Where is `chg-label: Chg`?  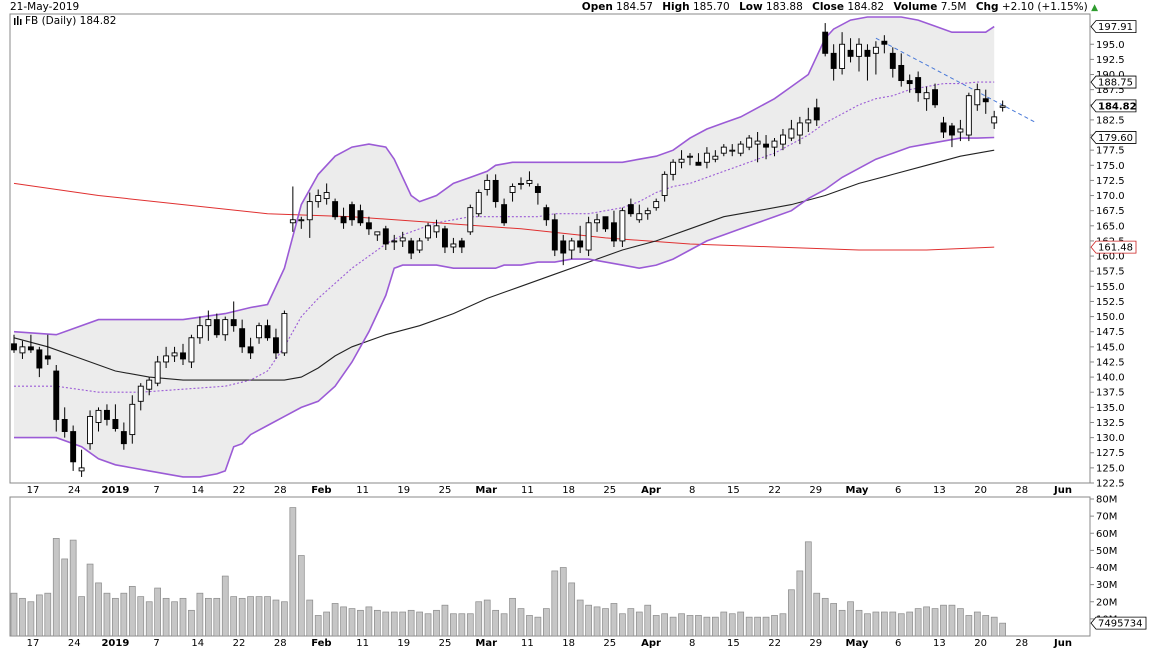 chg-label: Chg is located at coordinates (987, 7).